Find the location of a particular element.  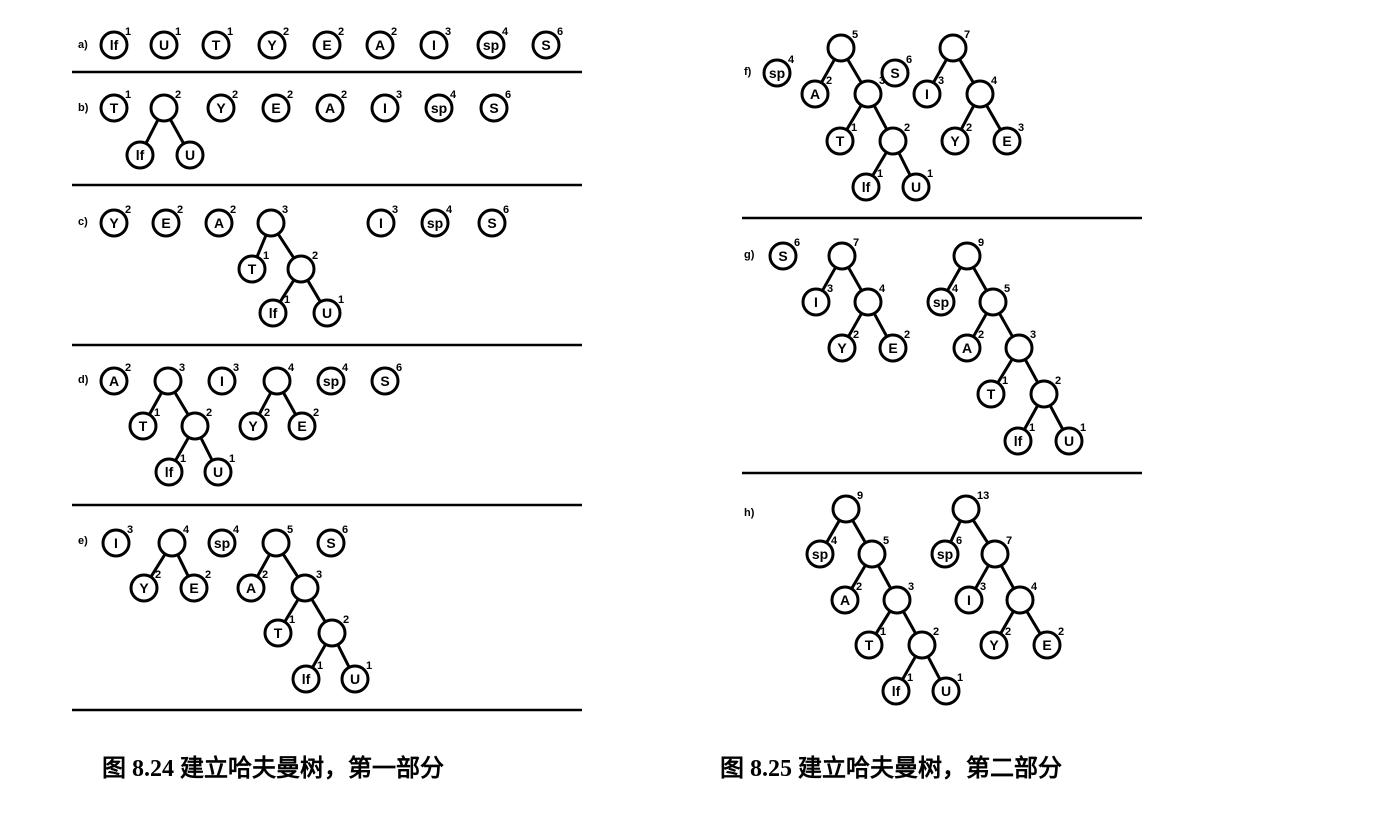

huffman-leaf-node: U1 is located at coordinates (1070, 439).